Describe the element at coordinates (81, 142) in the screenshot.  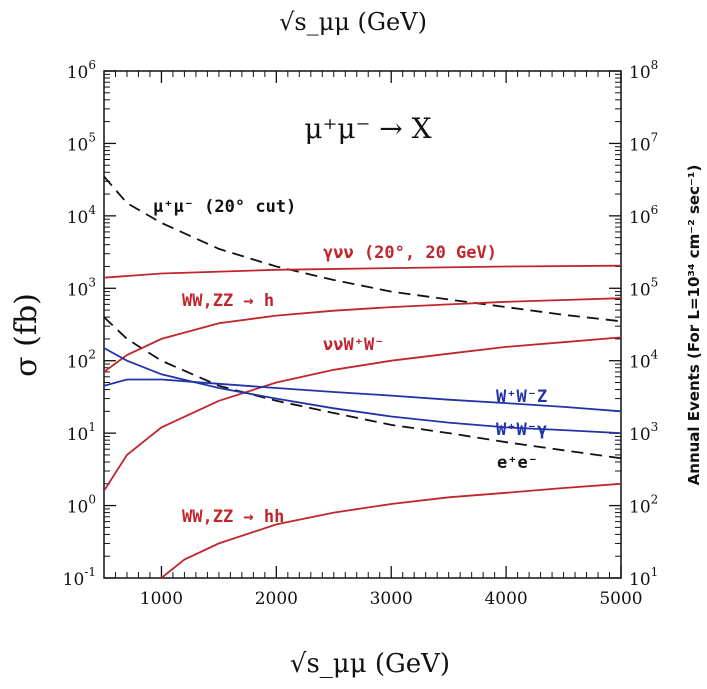
I see `y-tick-label: 10⁵` at that location.